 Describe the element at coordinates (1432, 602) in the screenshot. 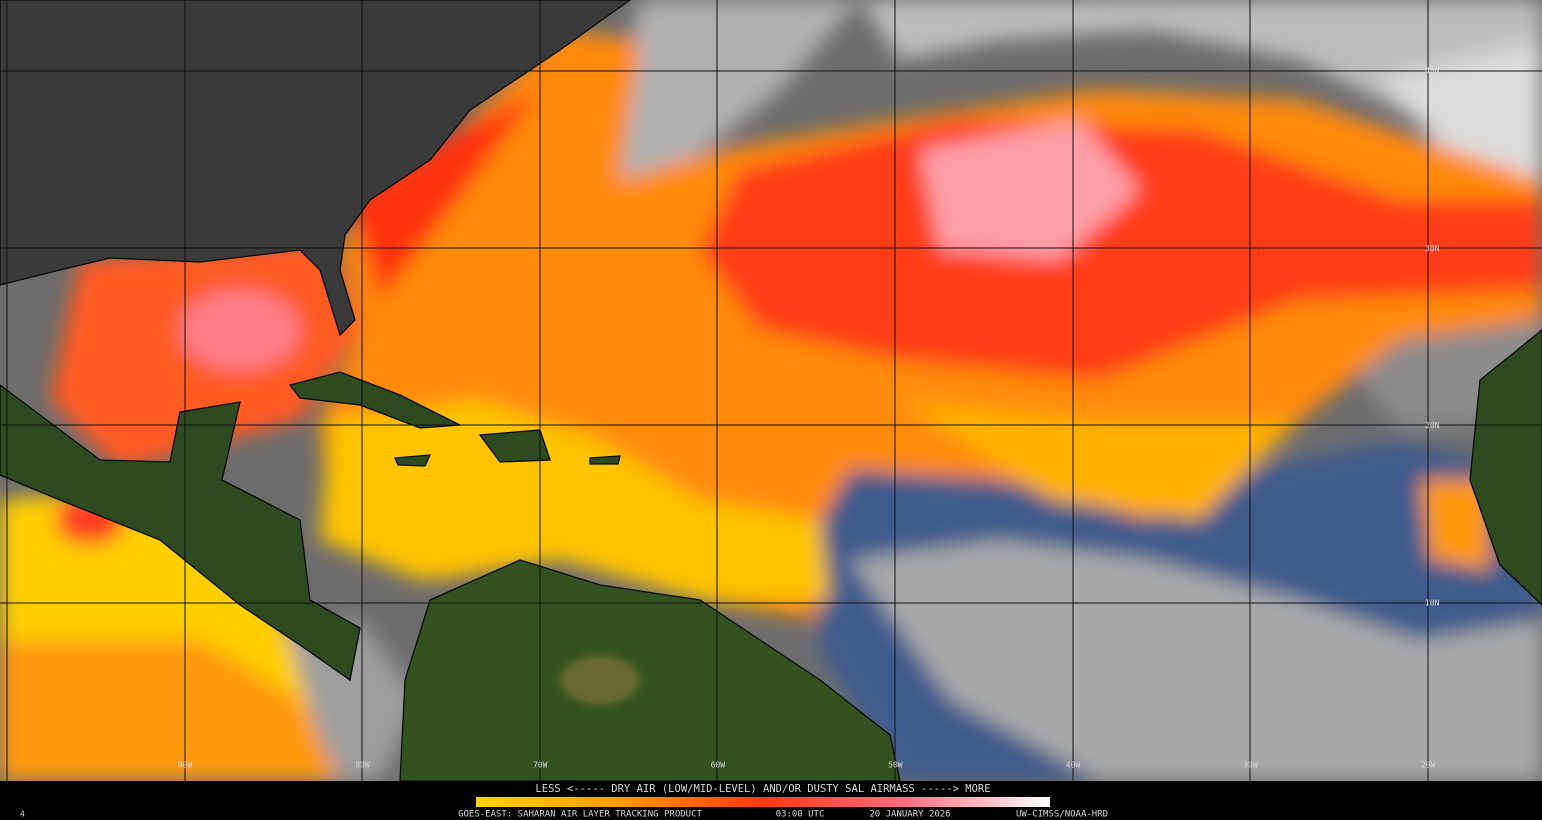

I see `latitude-label: 10N` at that location.